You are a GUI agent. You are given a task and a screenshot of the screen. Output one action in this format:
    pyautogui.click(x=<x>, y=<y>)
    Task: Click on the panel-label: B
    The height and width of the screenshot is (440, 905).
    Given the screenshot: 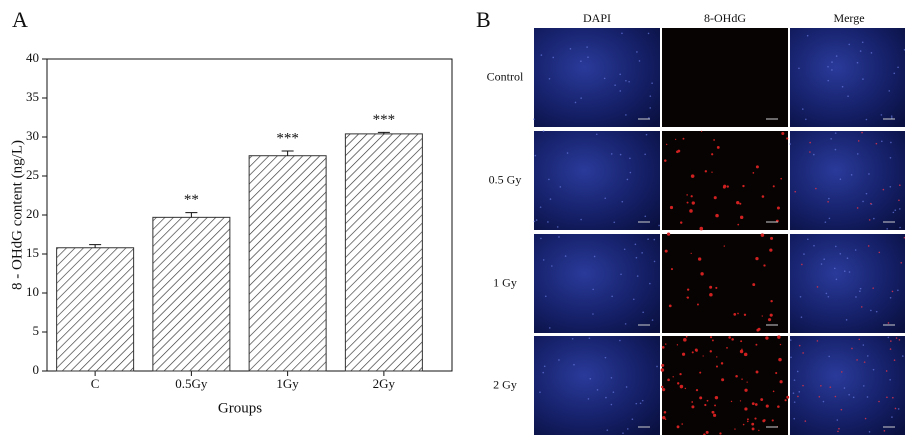 What is the action you would take?
    pyautogui.click(x=483, y=19)
    